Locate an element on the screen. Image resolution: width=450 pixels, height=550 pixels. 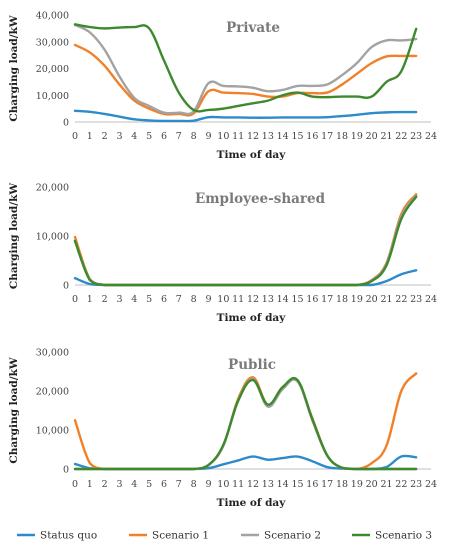
legend-label: Status quo is located at coordinates (68, 536).